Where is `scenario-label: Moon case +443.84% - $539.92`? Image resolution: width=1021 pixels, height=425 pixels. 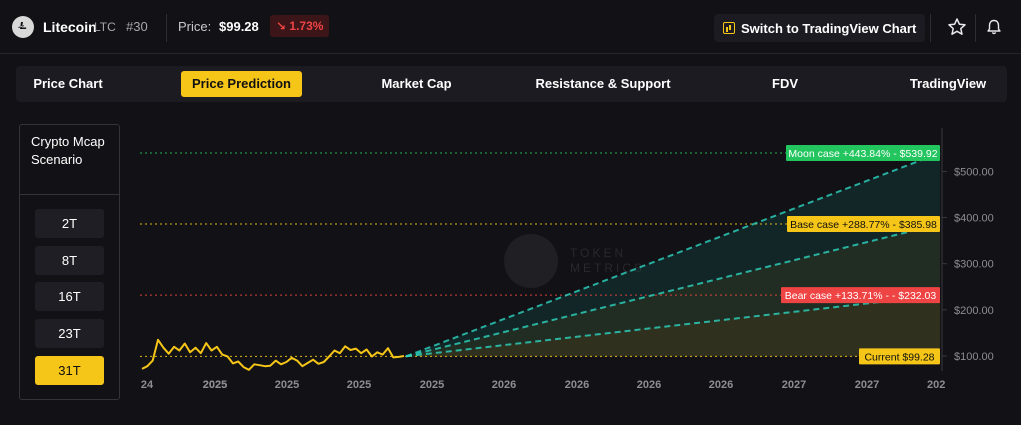
scenario-label: Moon case +443.84% - $539.92 is located at coordinates (862, 154).